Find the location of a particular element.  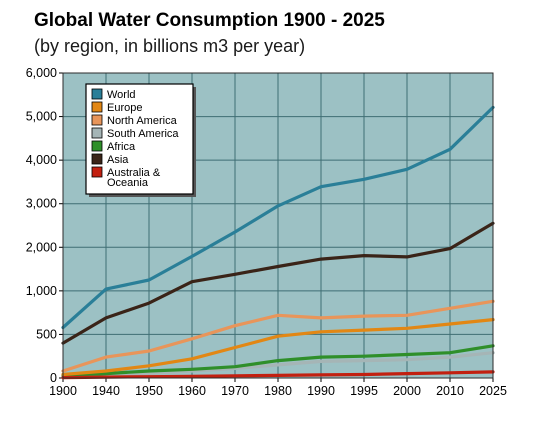

x-tick-label: 1950 is located at coordinates (149, 391).